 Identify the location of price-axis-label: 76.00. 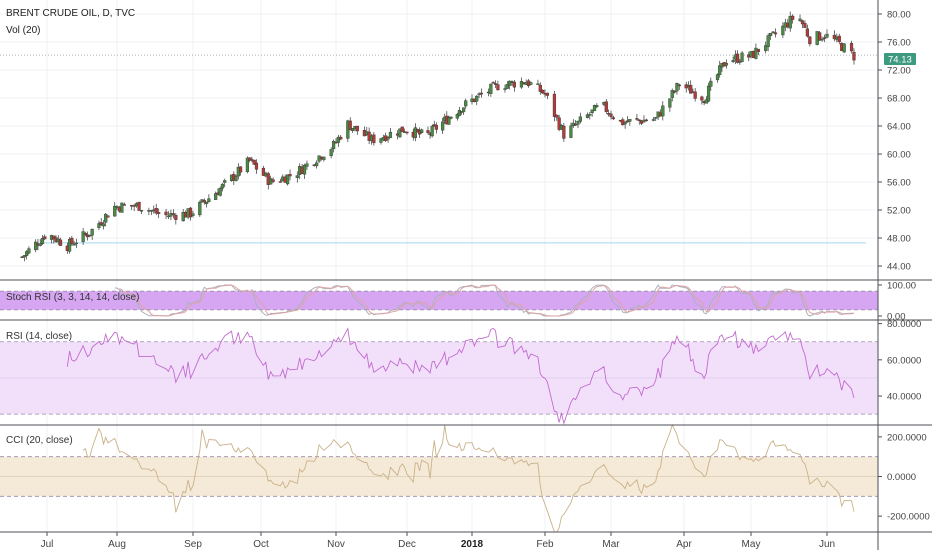
(899, 43).